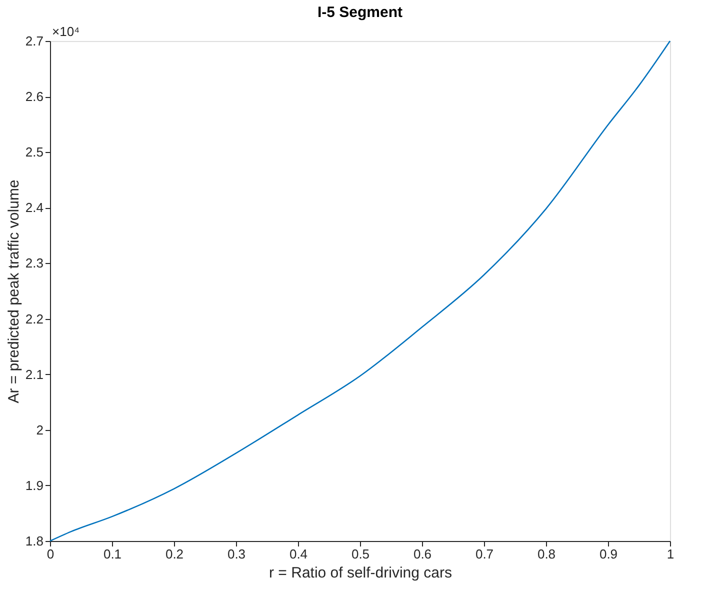  What do you see at coordinates (34, 485) in the screenshot?
I see `y-tick-label: 1.9` at bounding box center [34, 485].